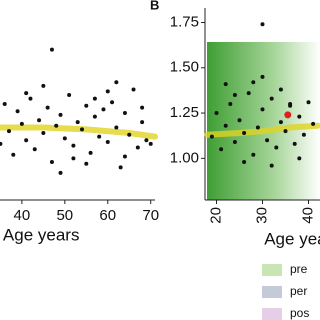 This screenshot has width=320, height=320. What do you see at coordinates (184, 157) in the screenshot?
I see `y-tick-label: 1.00` at bounding box center [184, 157].